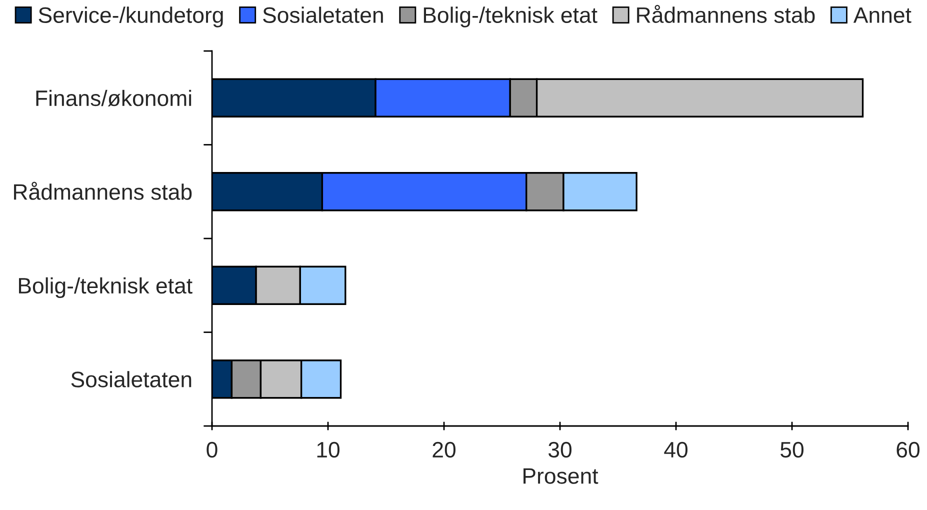  I want to click on y-tick-label: Finans/økonomi, so click(114, 98).